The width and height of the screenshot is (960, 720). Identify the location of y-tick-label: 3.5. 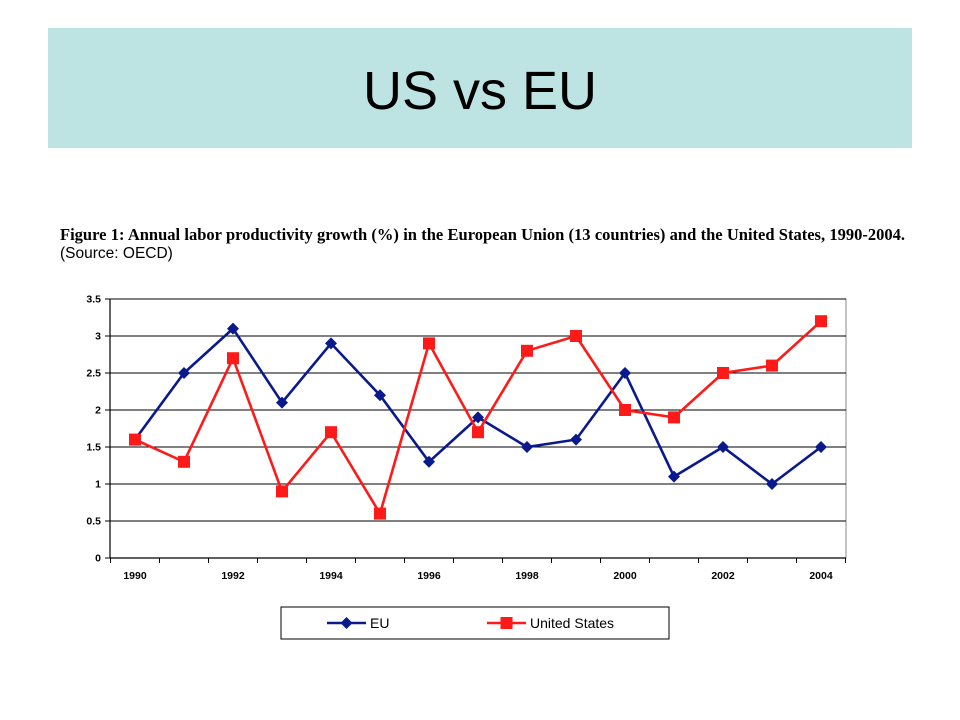
(93, 300).